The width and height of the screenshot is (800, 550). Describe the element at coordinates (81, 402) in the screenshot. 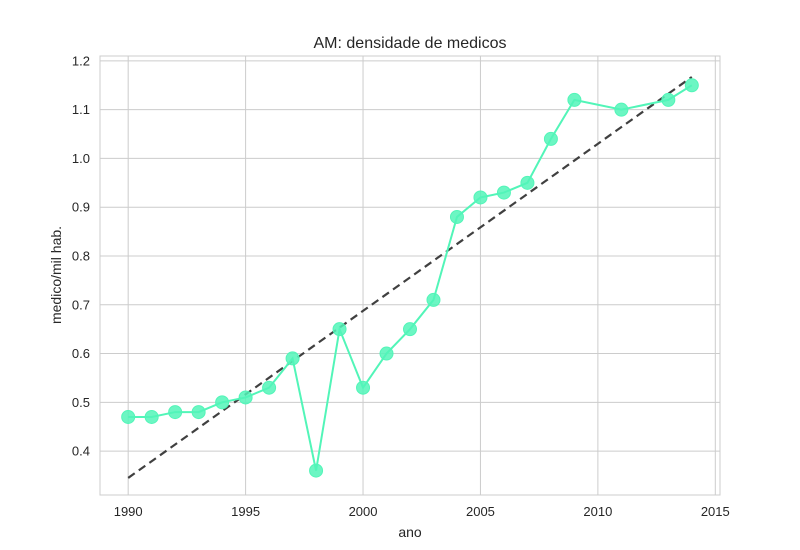

I see `y-tick-label: 0.5` at that location.